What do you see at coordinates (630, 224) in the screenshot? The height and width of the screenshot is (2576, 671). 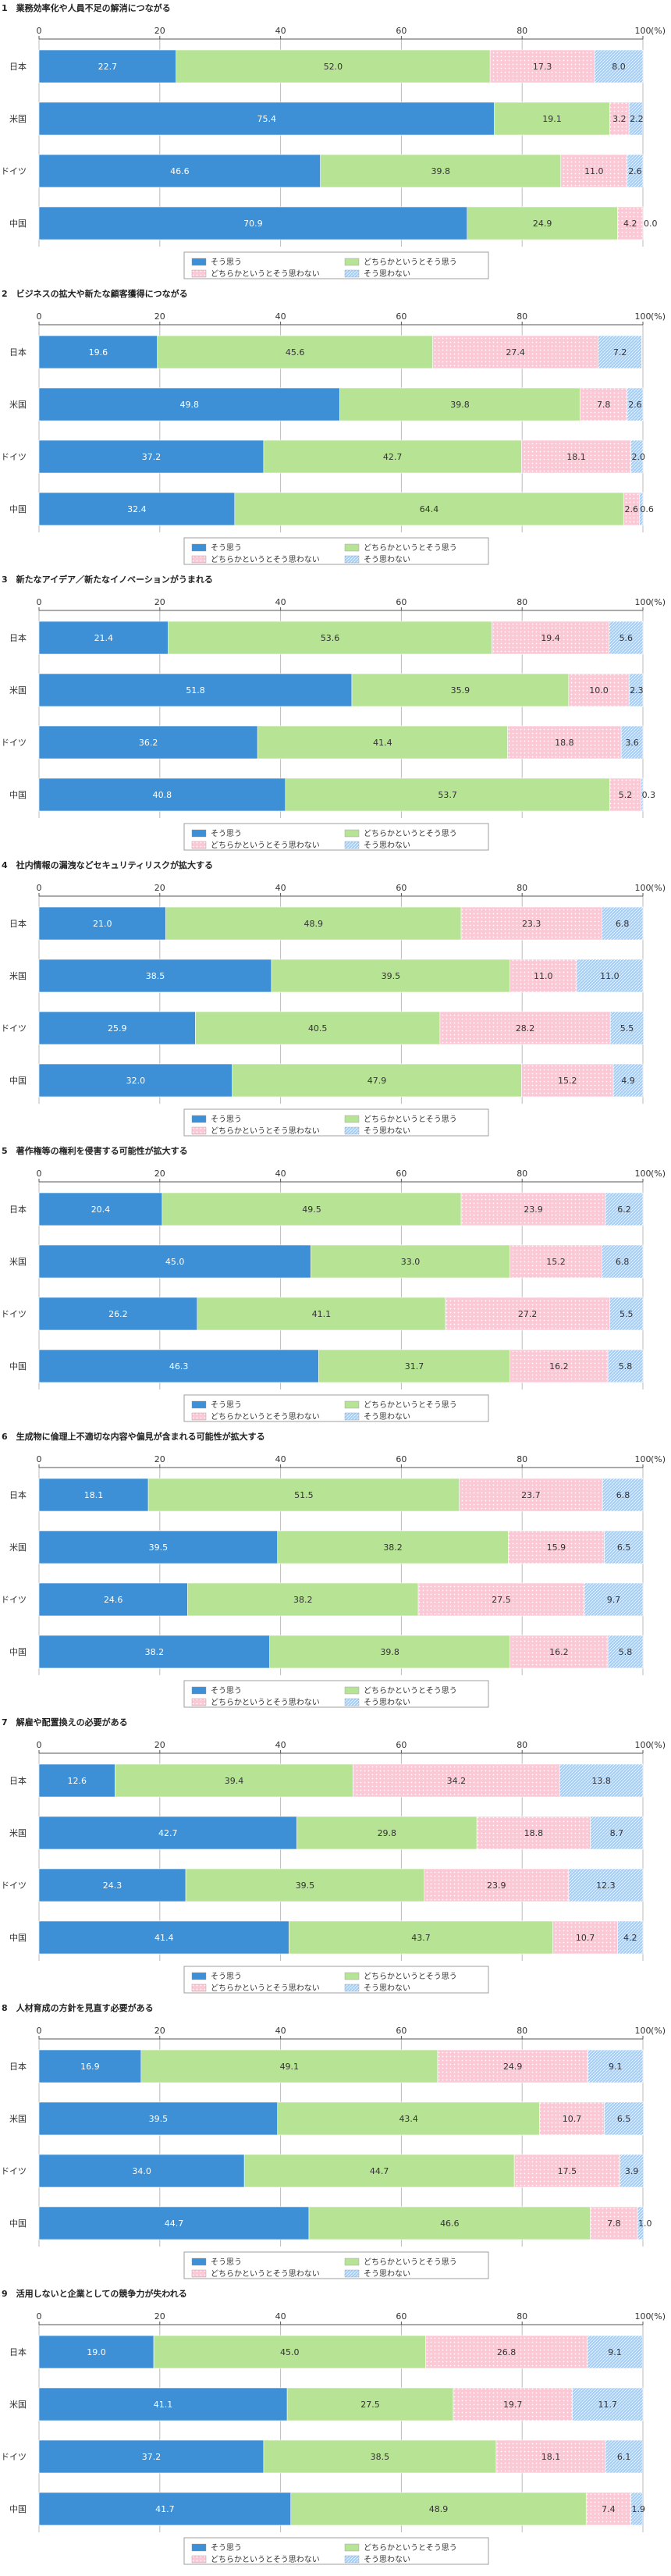 I see `data-label: 4.2` at bounding box center [630, 224].